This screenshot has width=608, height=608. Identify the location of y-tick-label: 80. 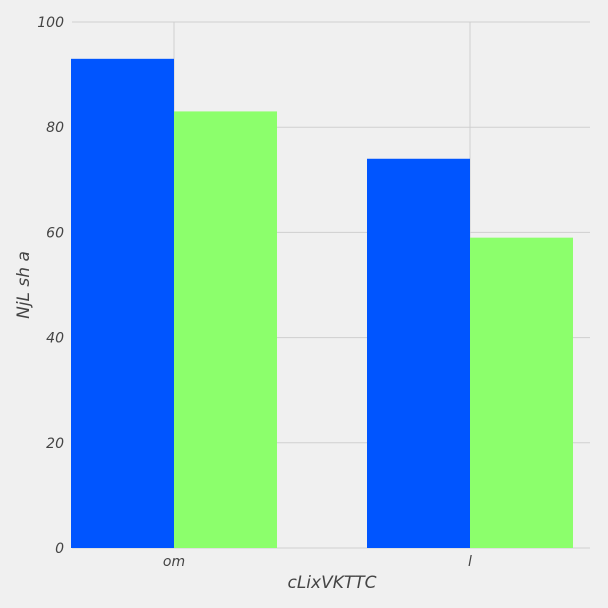
(55, 128).